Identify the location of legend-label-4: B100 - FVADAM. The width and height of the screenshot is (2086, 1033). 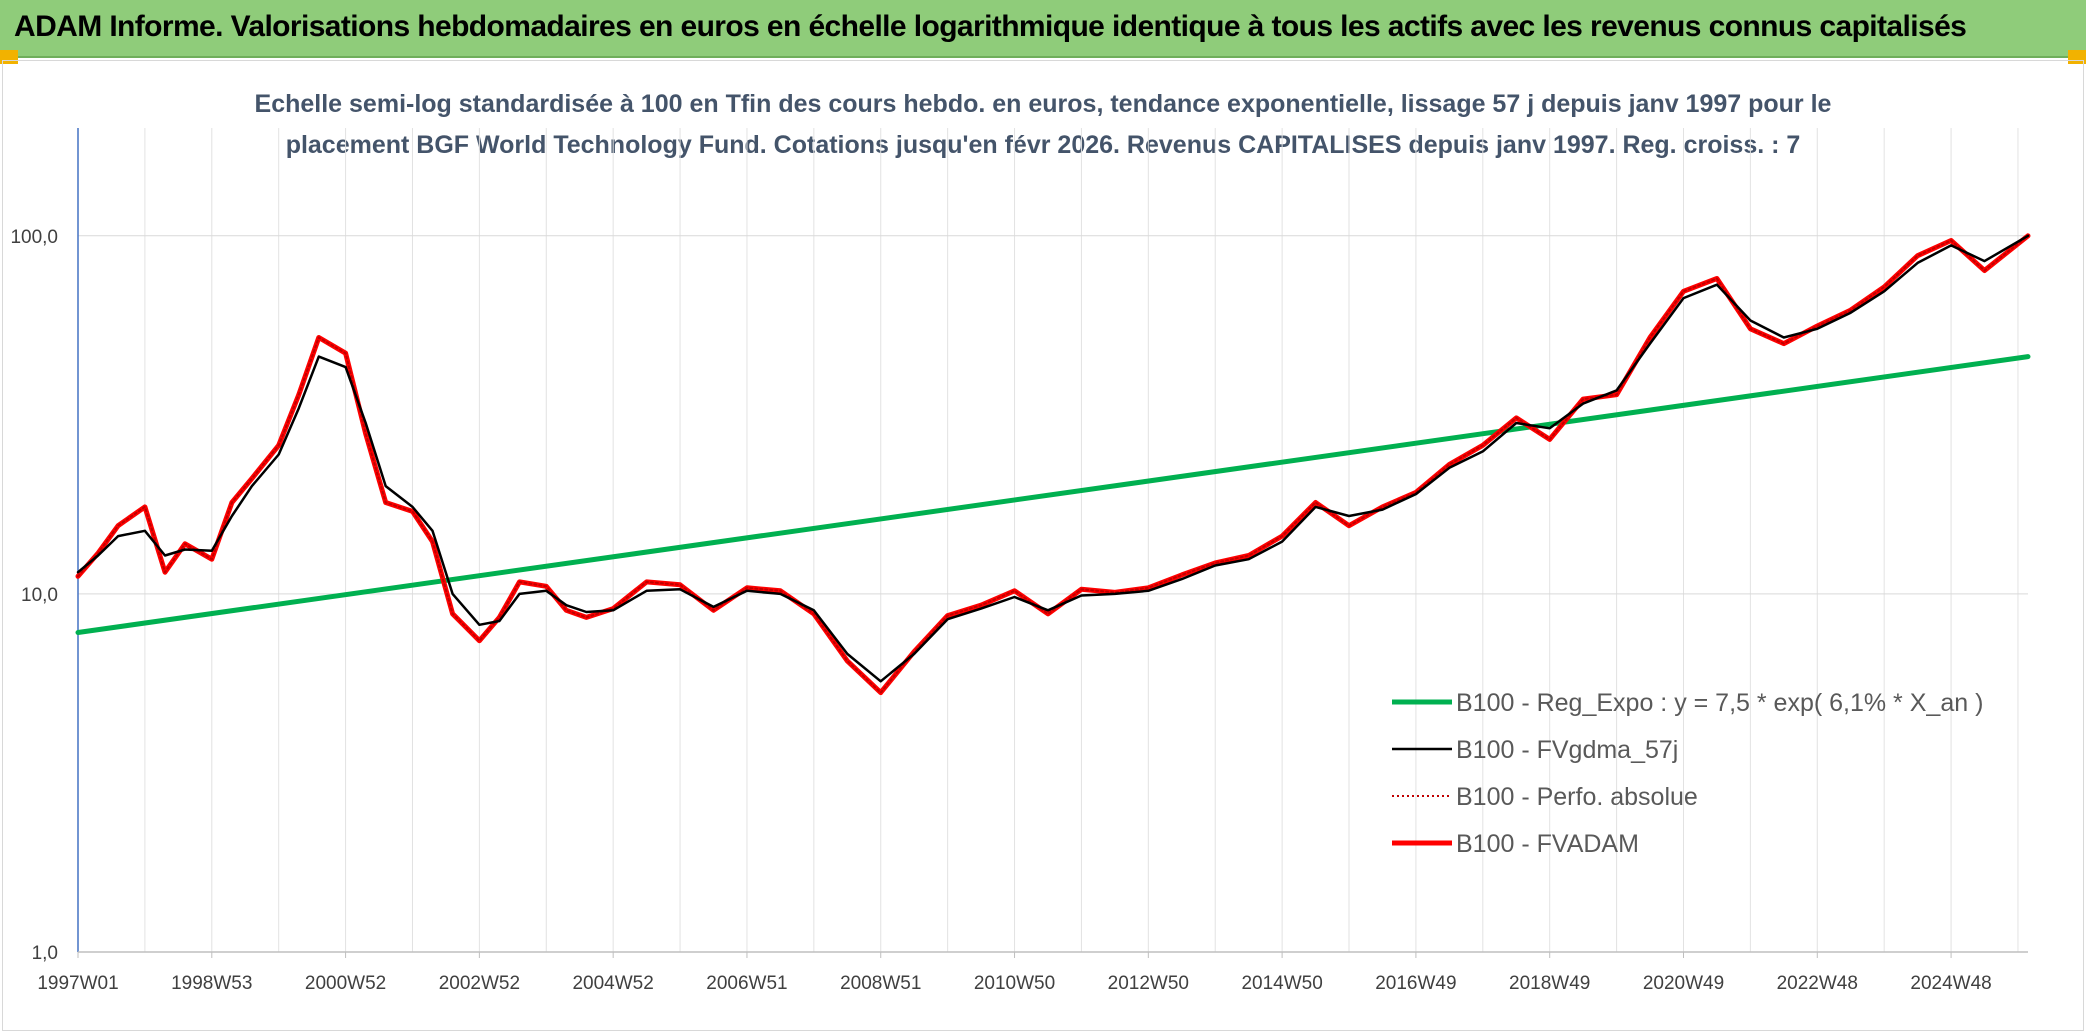
(1547, 844).